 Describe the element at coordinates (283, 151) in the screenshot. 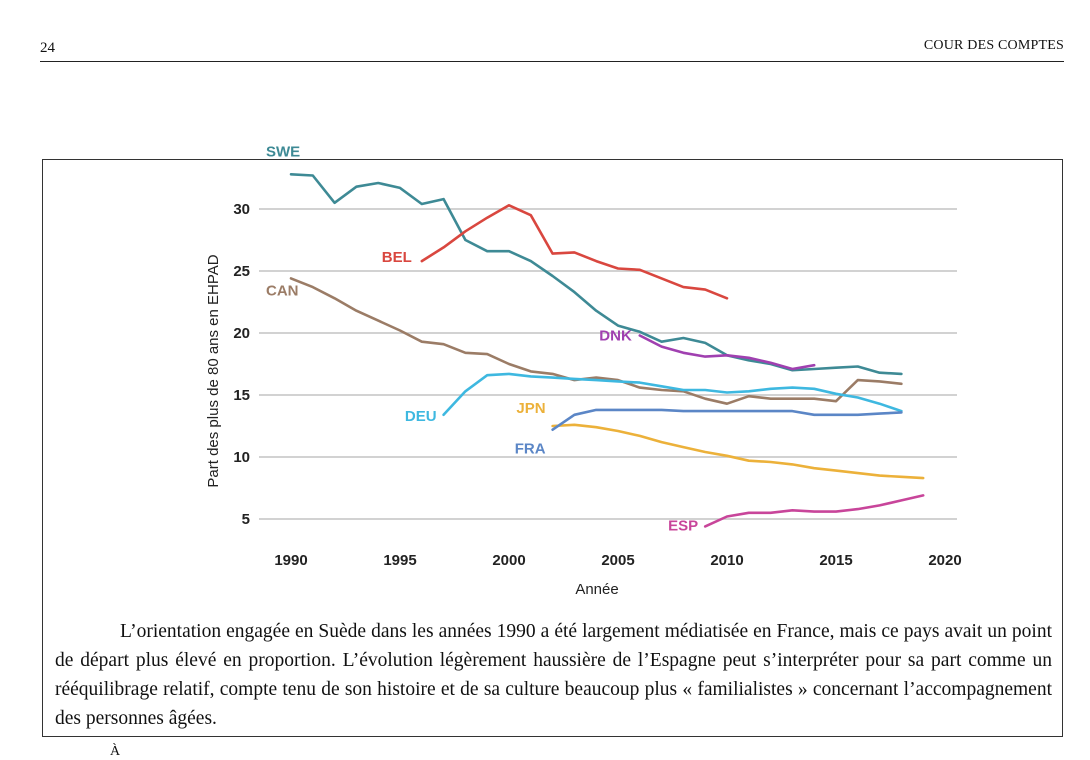

I see `series-label-swe: SWE` at that location.